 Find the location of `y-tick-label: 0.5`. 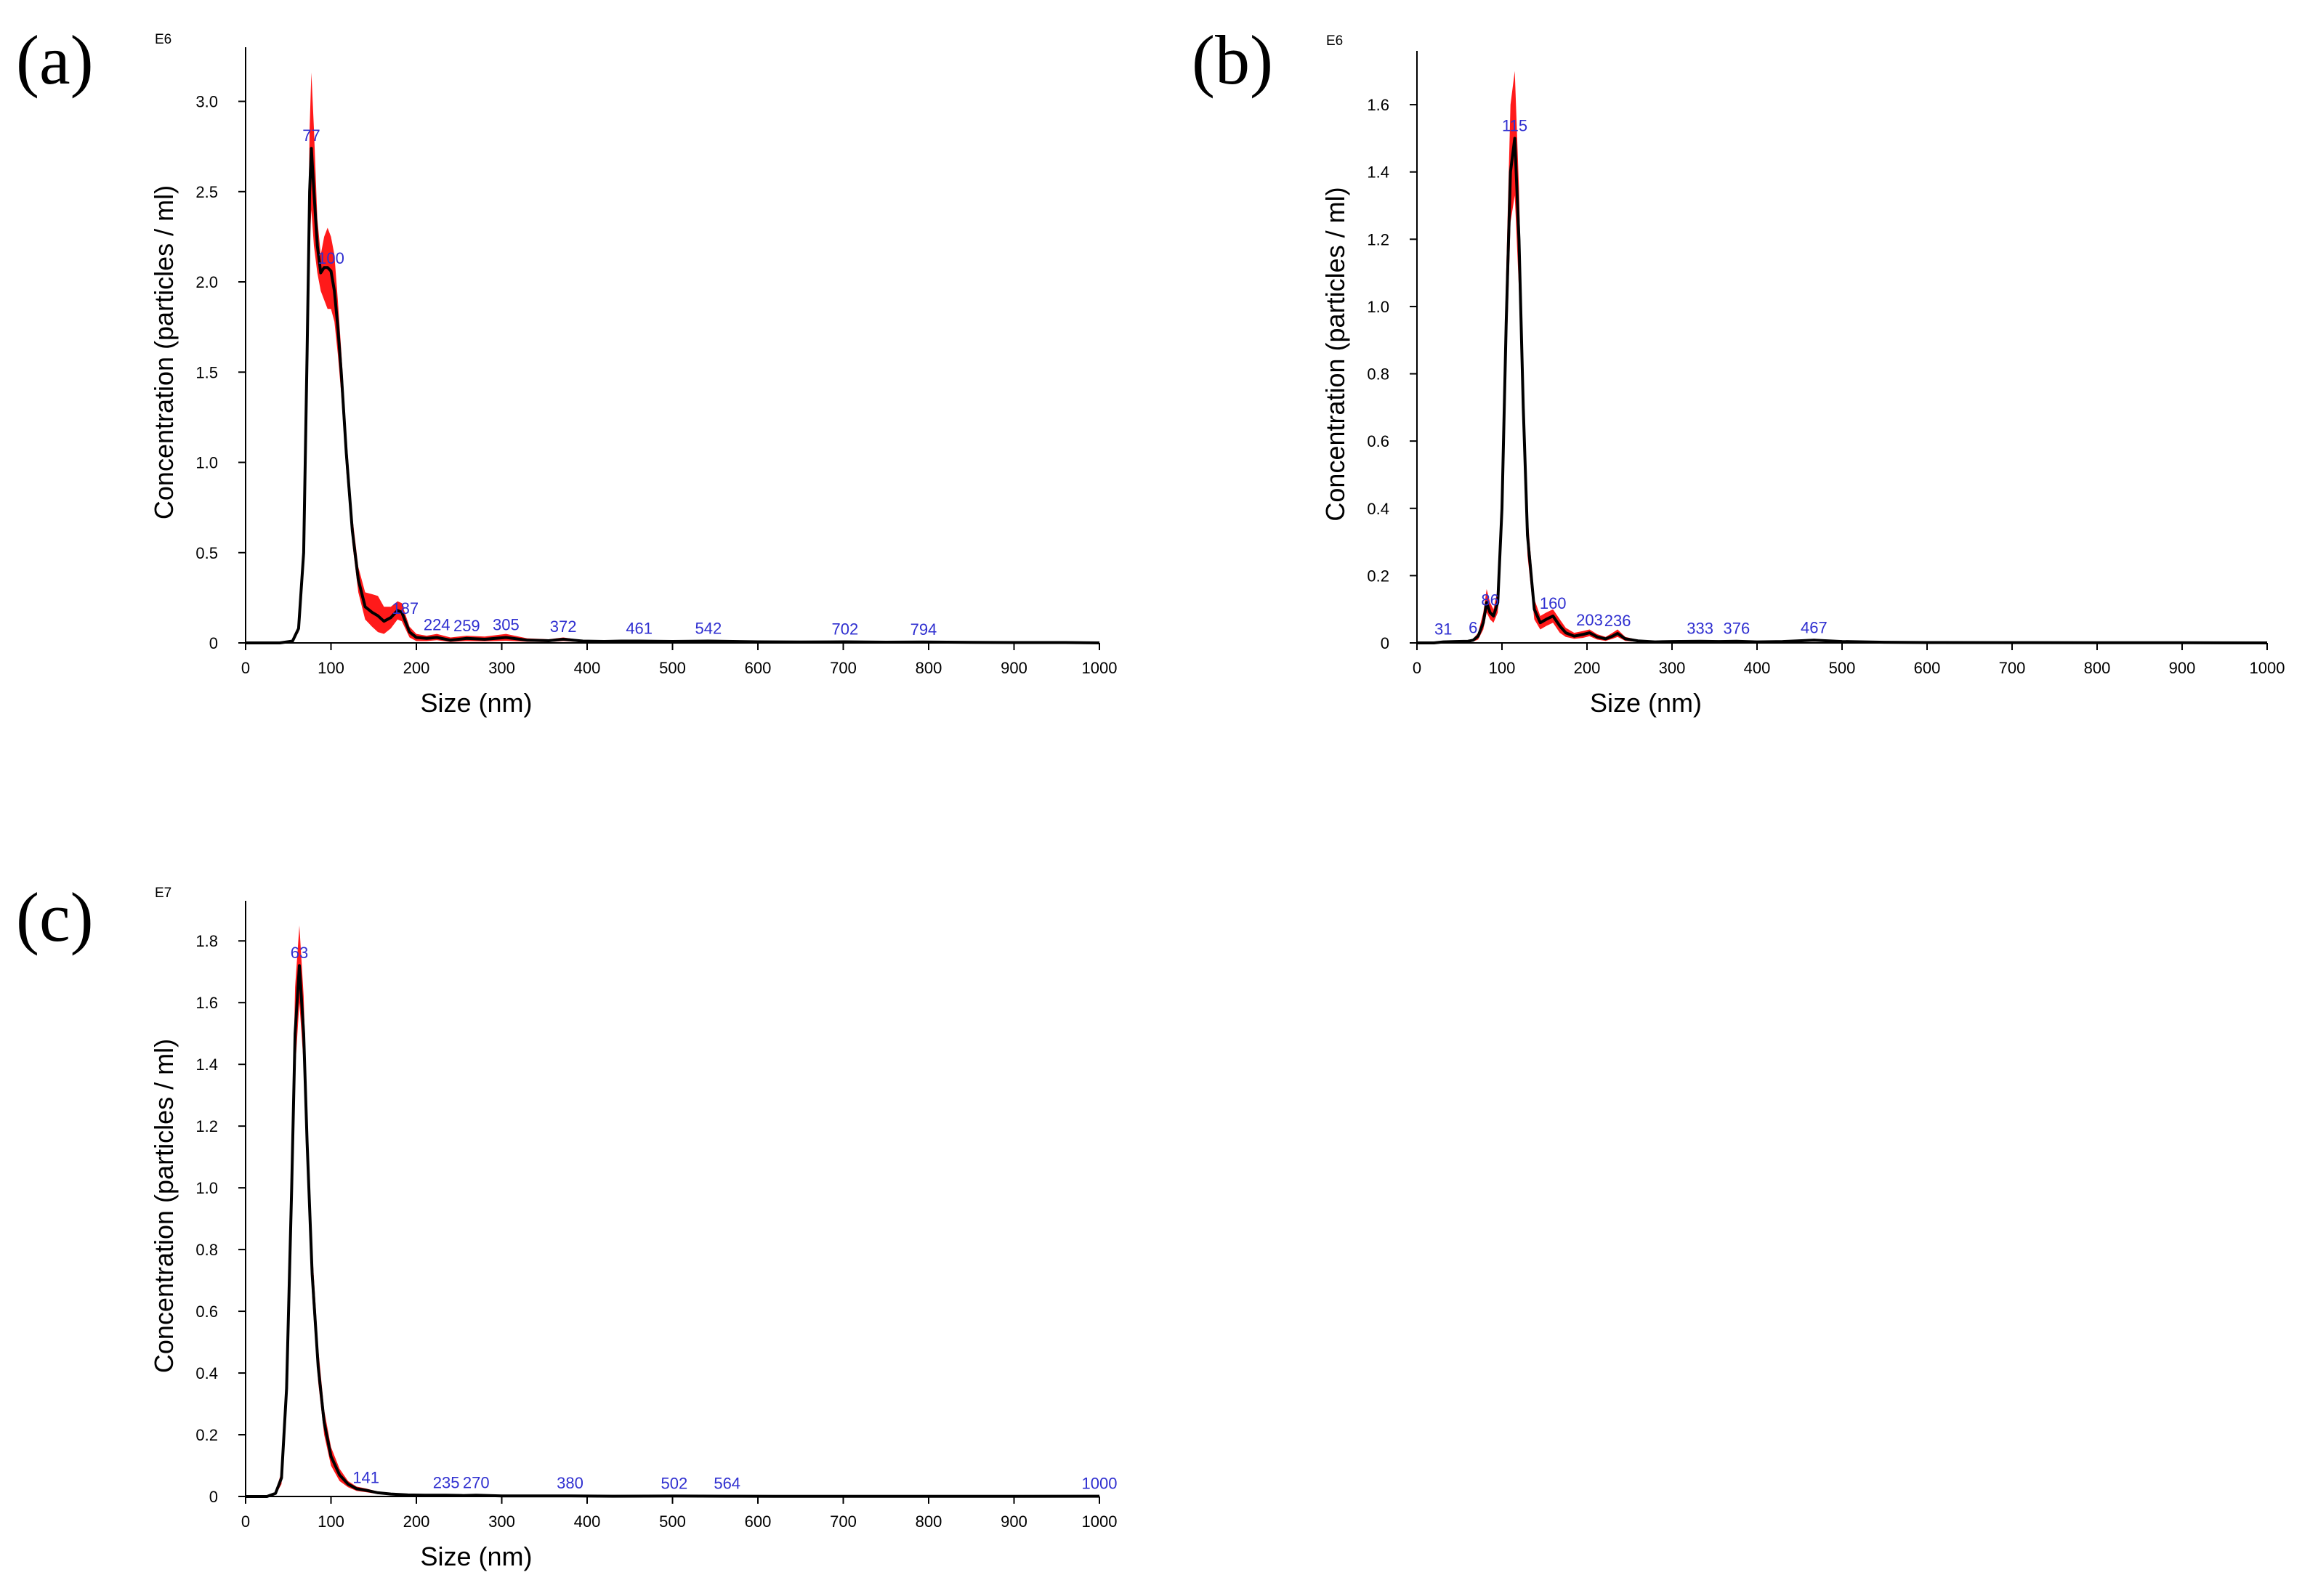

y-tick-label: 0.5 is located at coordinates (206, 553).